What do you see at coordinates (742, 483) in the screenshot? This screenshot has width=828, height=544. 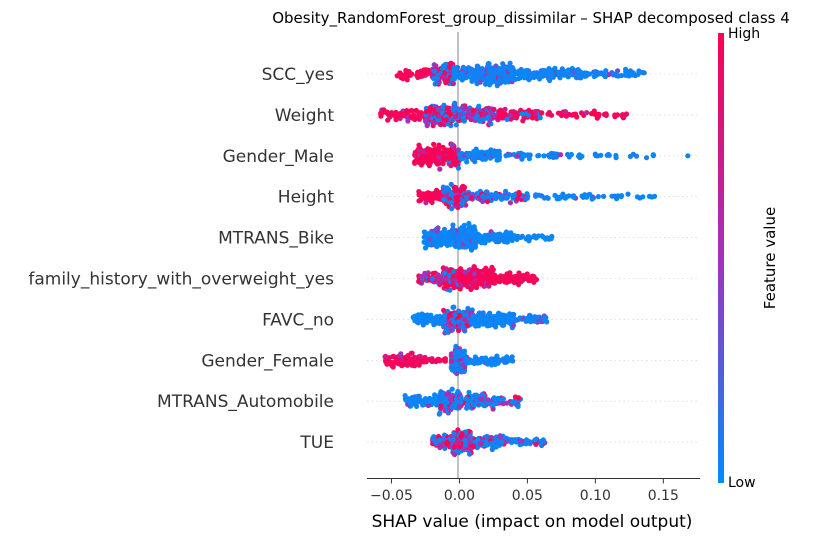 I see `colorbar-low-label: Low` at bounding box center [742, 483].